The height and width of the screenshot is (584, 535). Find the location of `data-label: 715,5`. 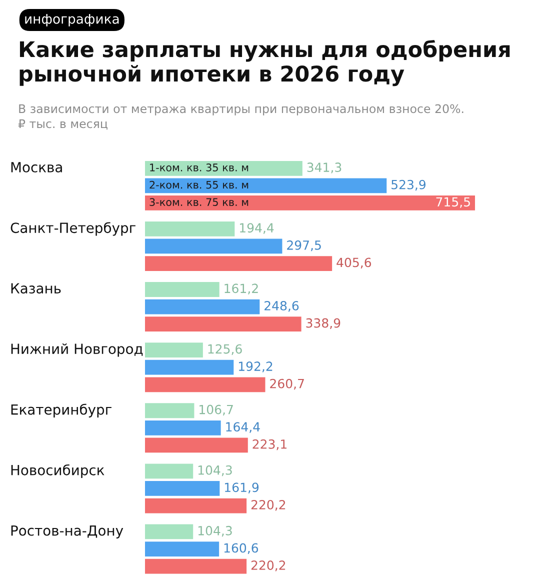

data-label: 715,5 is located at coordinates (453, 202).